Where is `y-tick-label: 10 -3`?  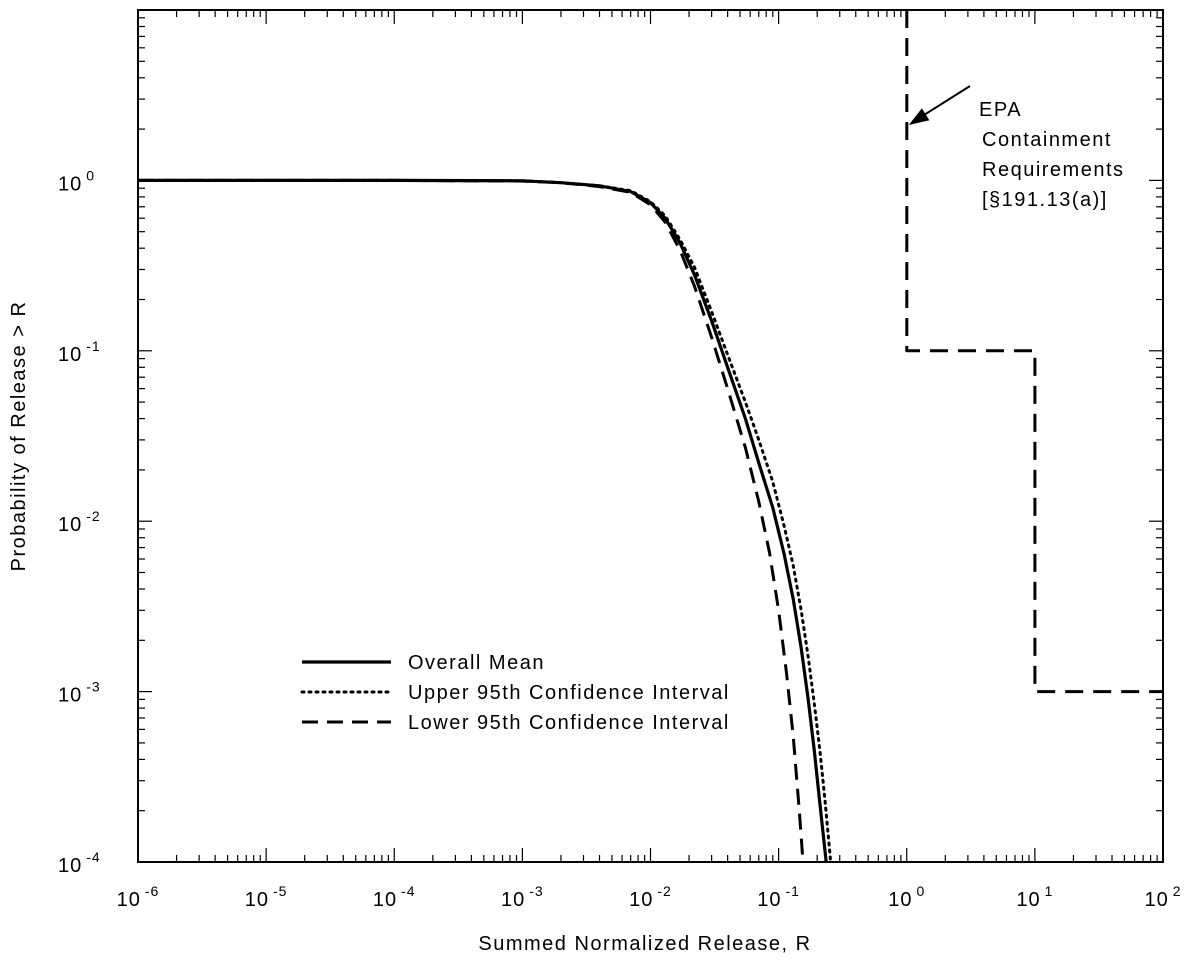 y-tick-label: 10 -3 is located at coordinates (79, 693).